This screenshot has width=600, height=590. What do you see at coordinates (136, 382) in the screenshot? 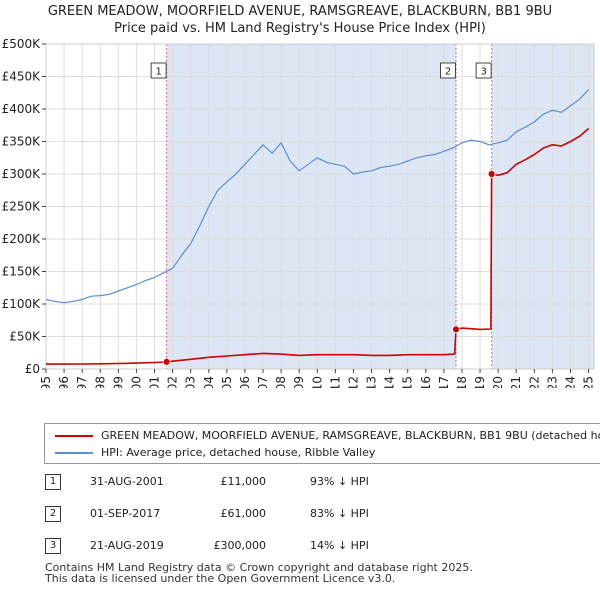
I see `x-tick-label: 2000` at bounding box center [136, 382].